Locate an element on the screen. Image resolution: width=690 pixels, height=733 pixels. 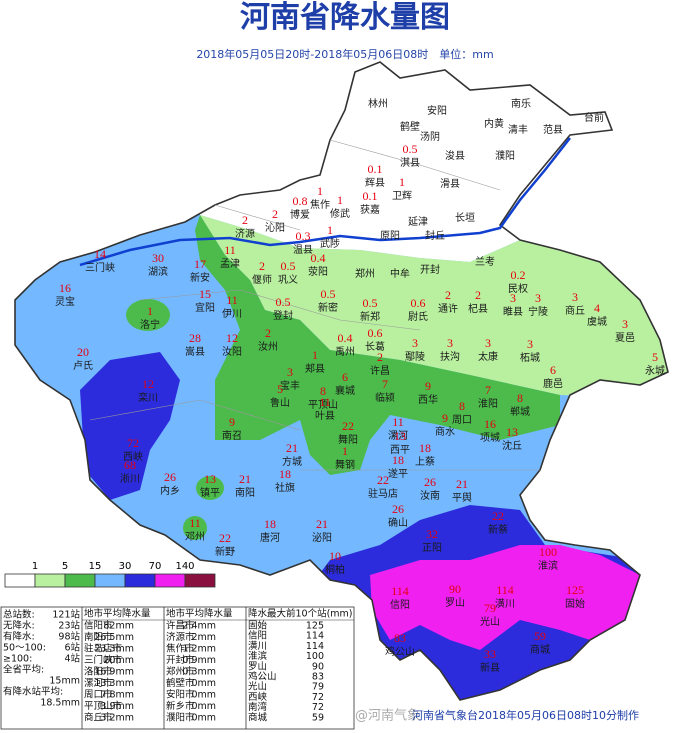
station-value: 0.8 is located at coordinates (300, 201).